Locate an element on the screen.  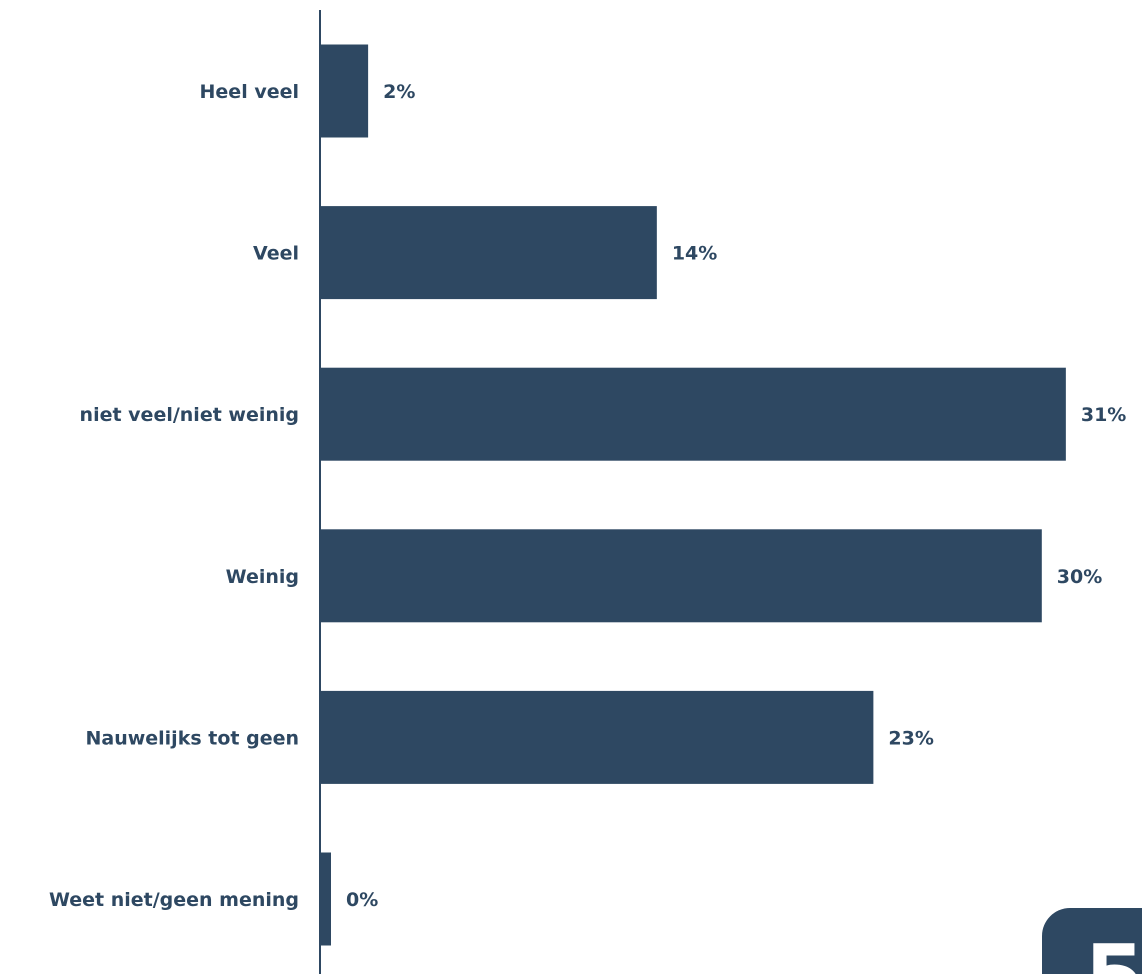
category-label: Nauwelijks tot geen is located at coordinates (192, 738).